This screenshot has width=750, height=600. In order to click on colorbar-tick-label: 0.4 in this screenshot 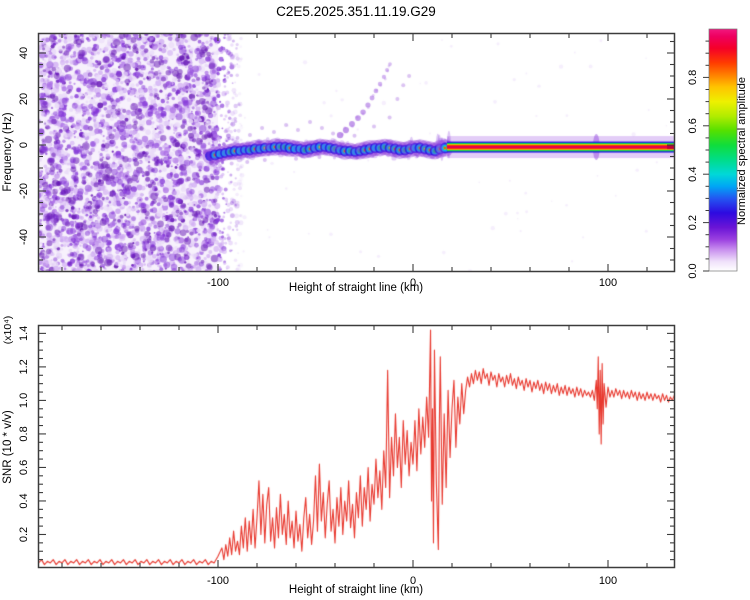, I will do `click(693, 174)`.